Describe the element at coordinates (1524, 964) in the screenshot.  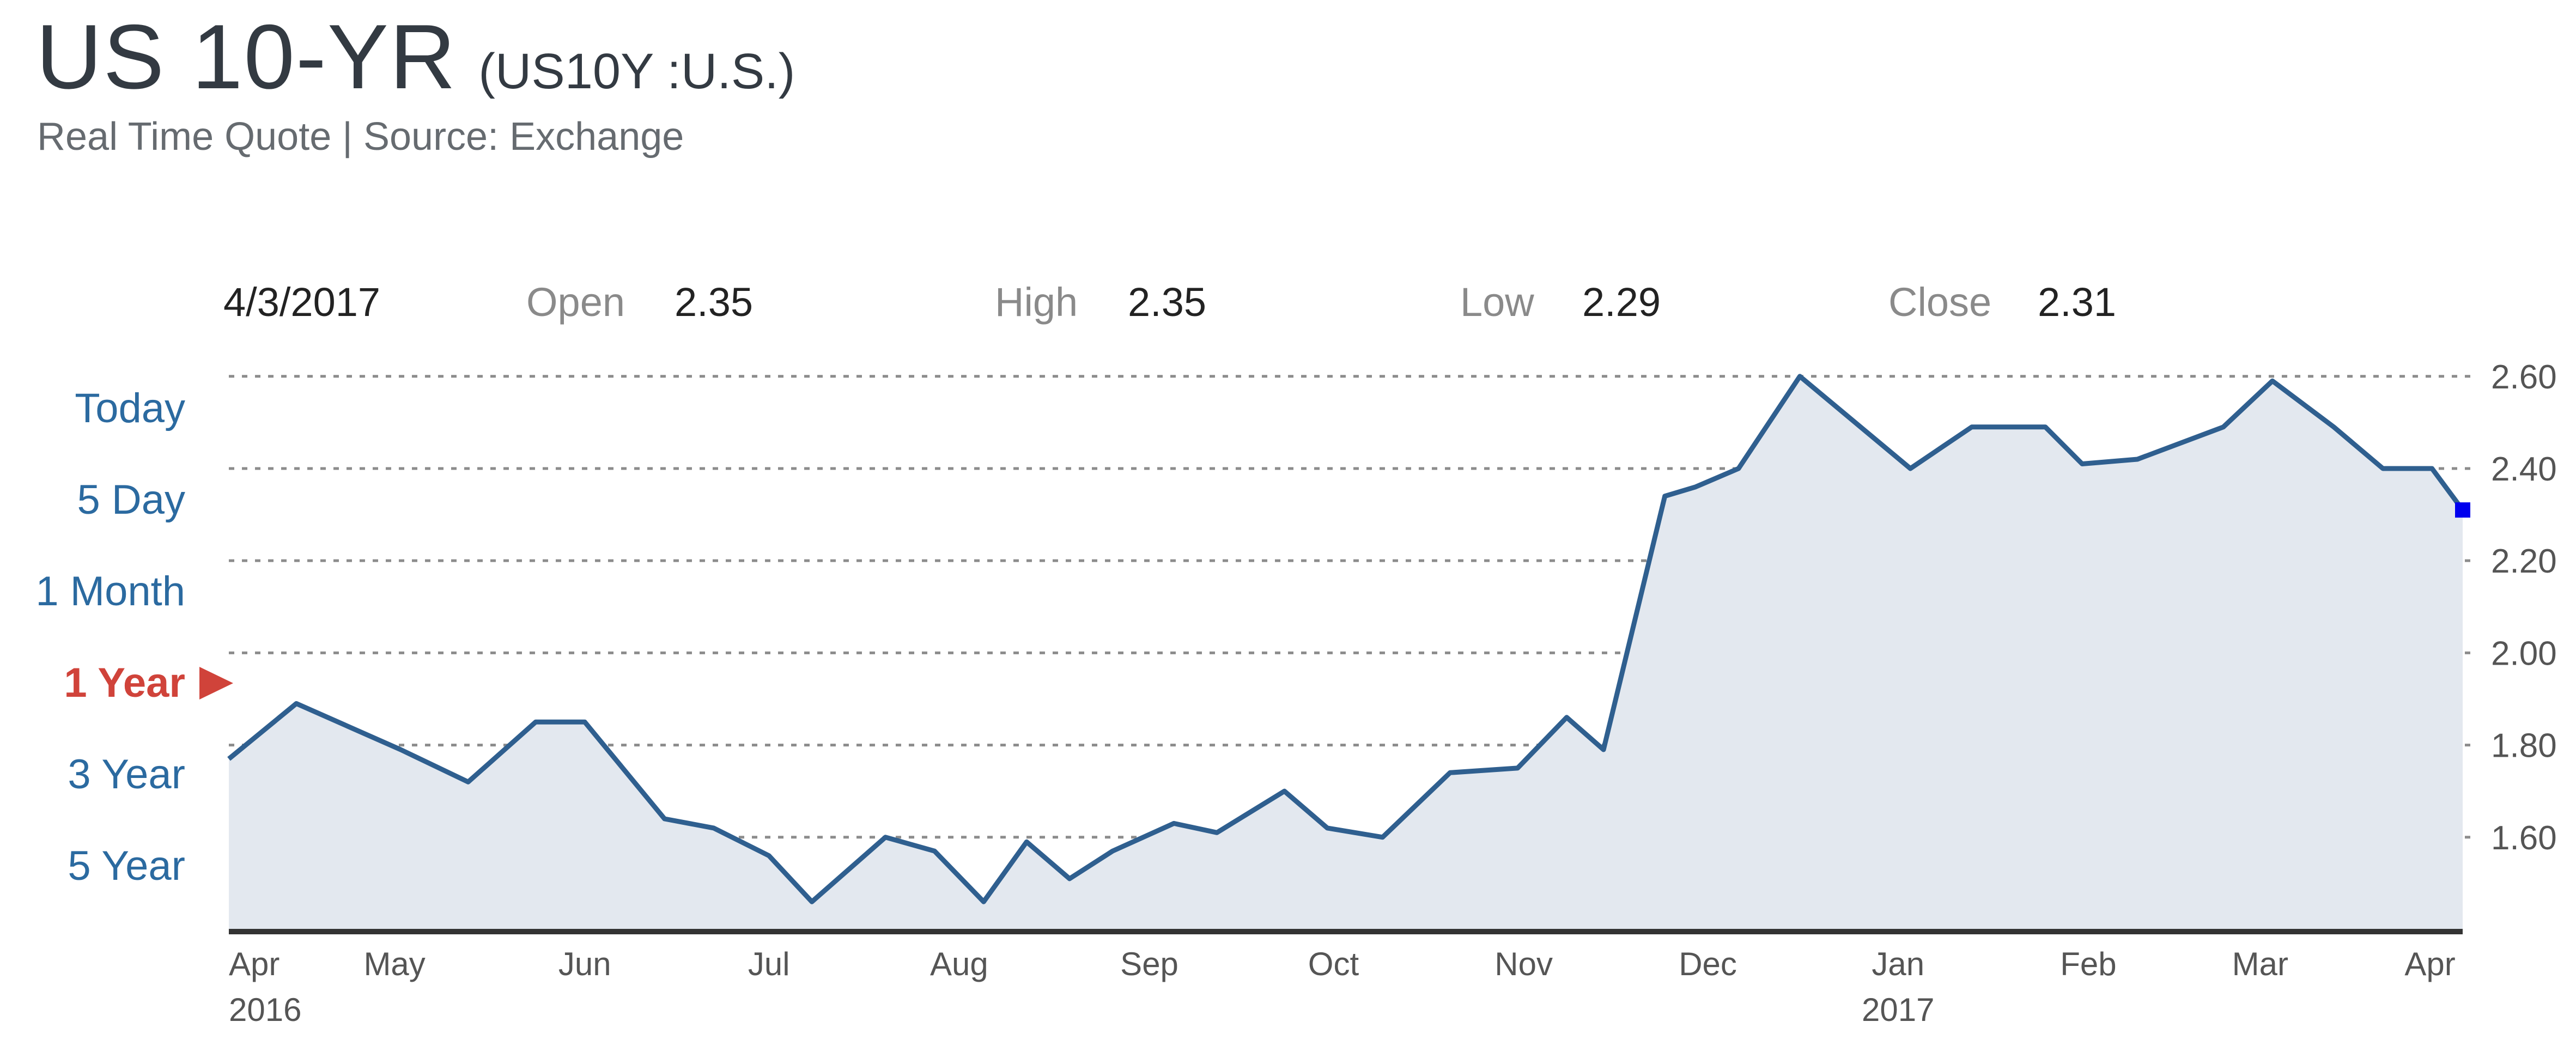
I see `x-tick-label: Nov` at that location.